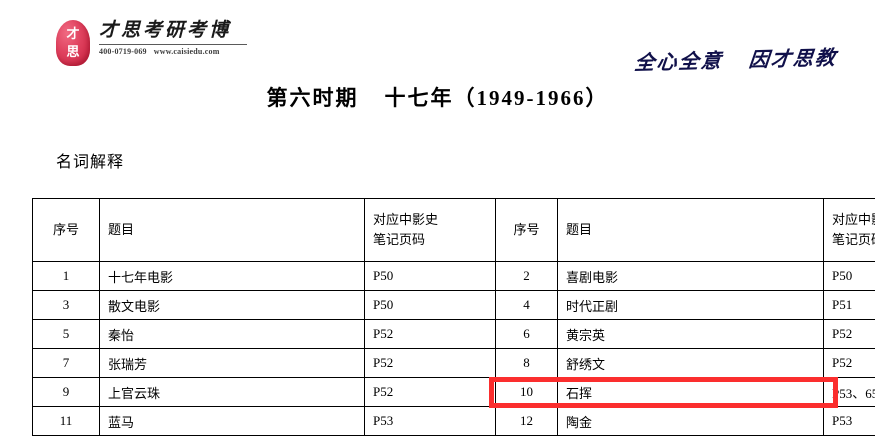  I want to click on cell-no: 12, so click(526, 421).